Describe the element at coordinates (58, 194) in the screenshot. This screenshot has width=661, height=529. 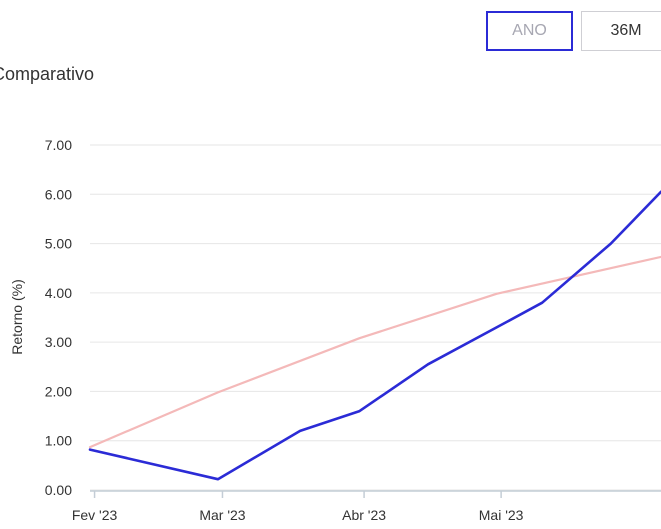
I see `y-tick-label: 6.00` at that location.